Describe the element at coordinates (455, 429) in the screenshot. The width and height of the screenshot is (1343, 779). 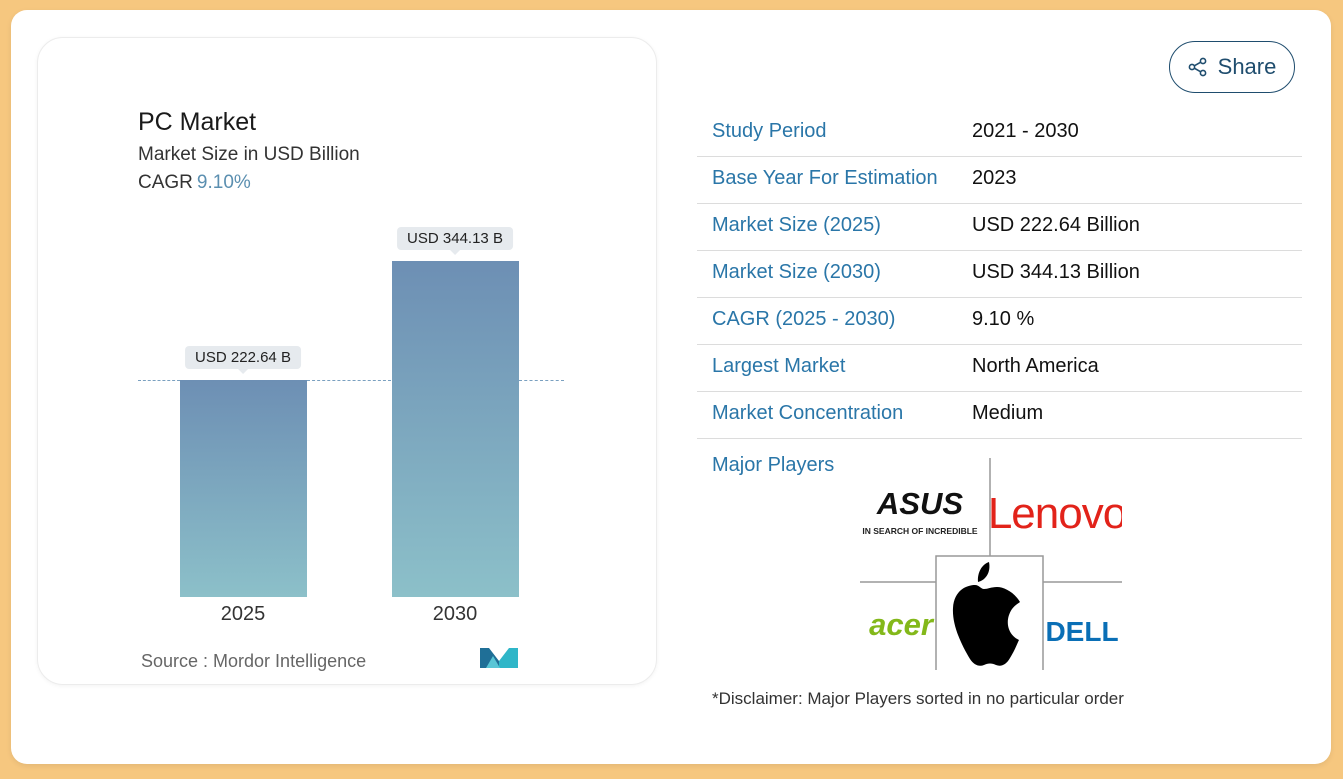
I see `bar-2030` at that location.